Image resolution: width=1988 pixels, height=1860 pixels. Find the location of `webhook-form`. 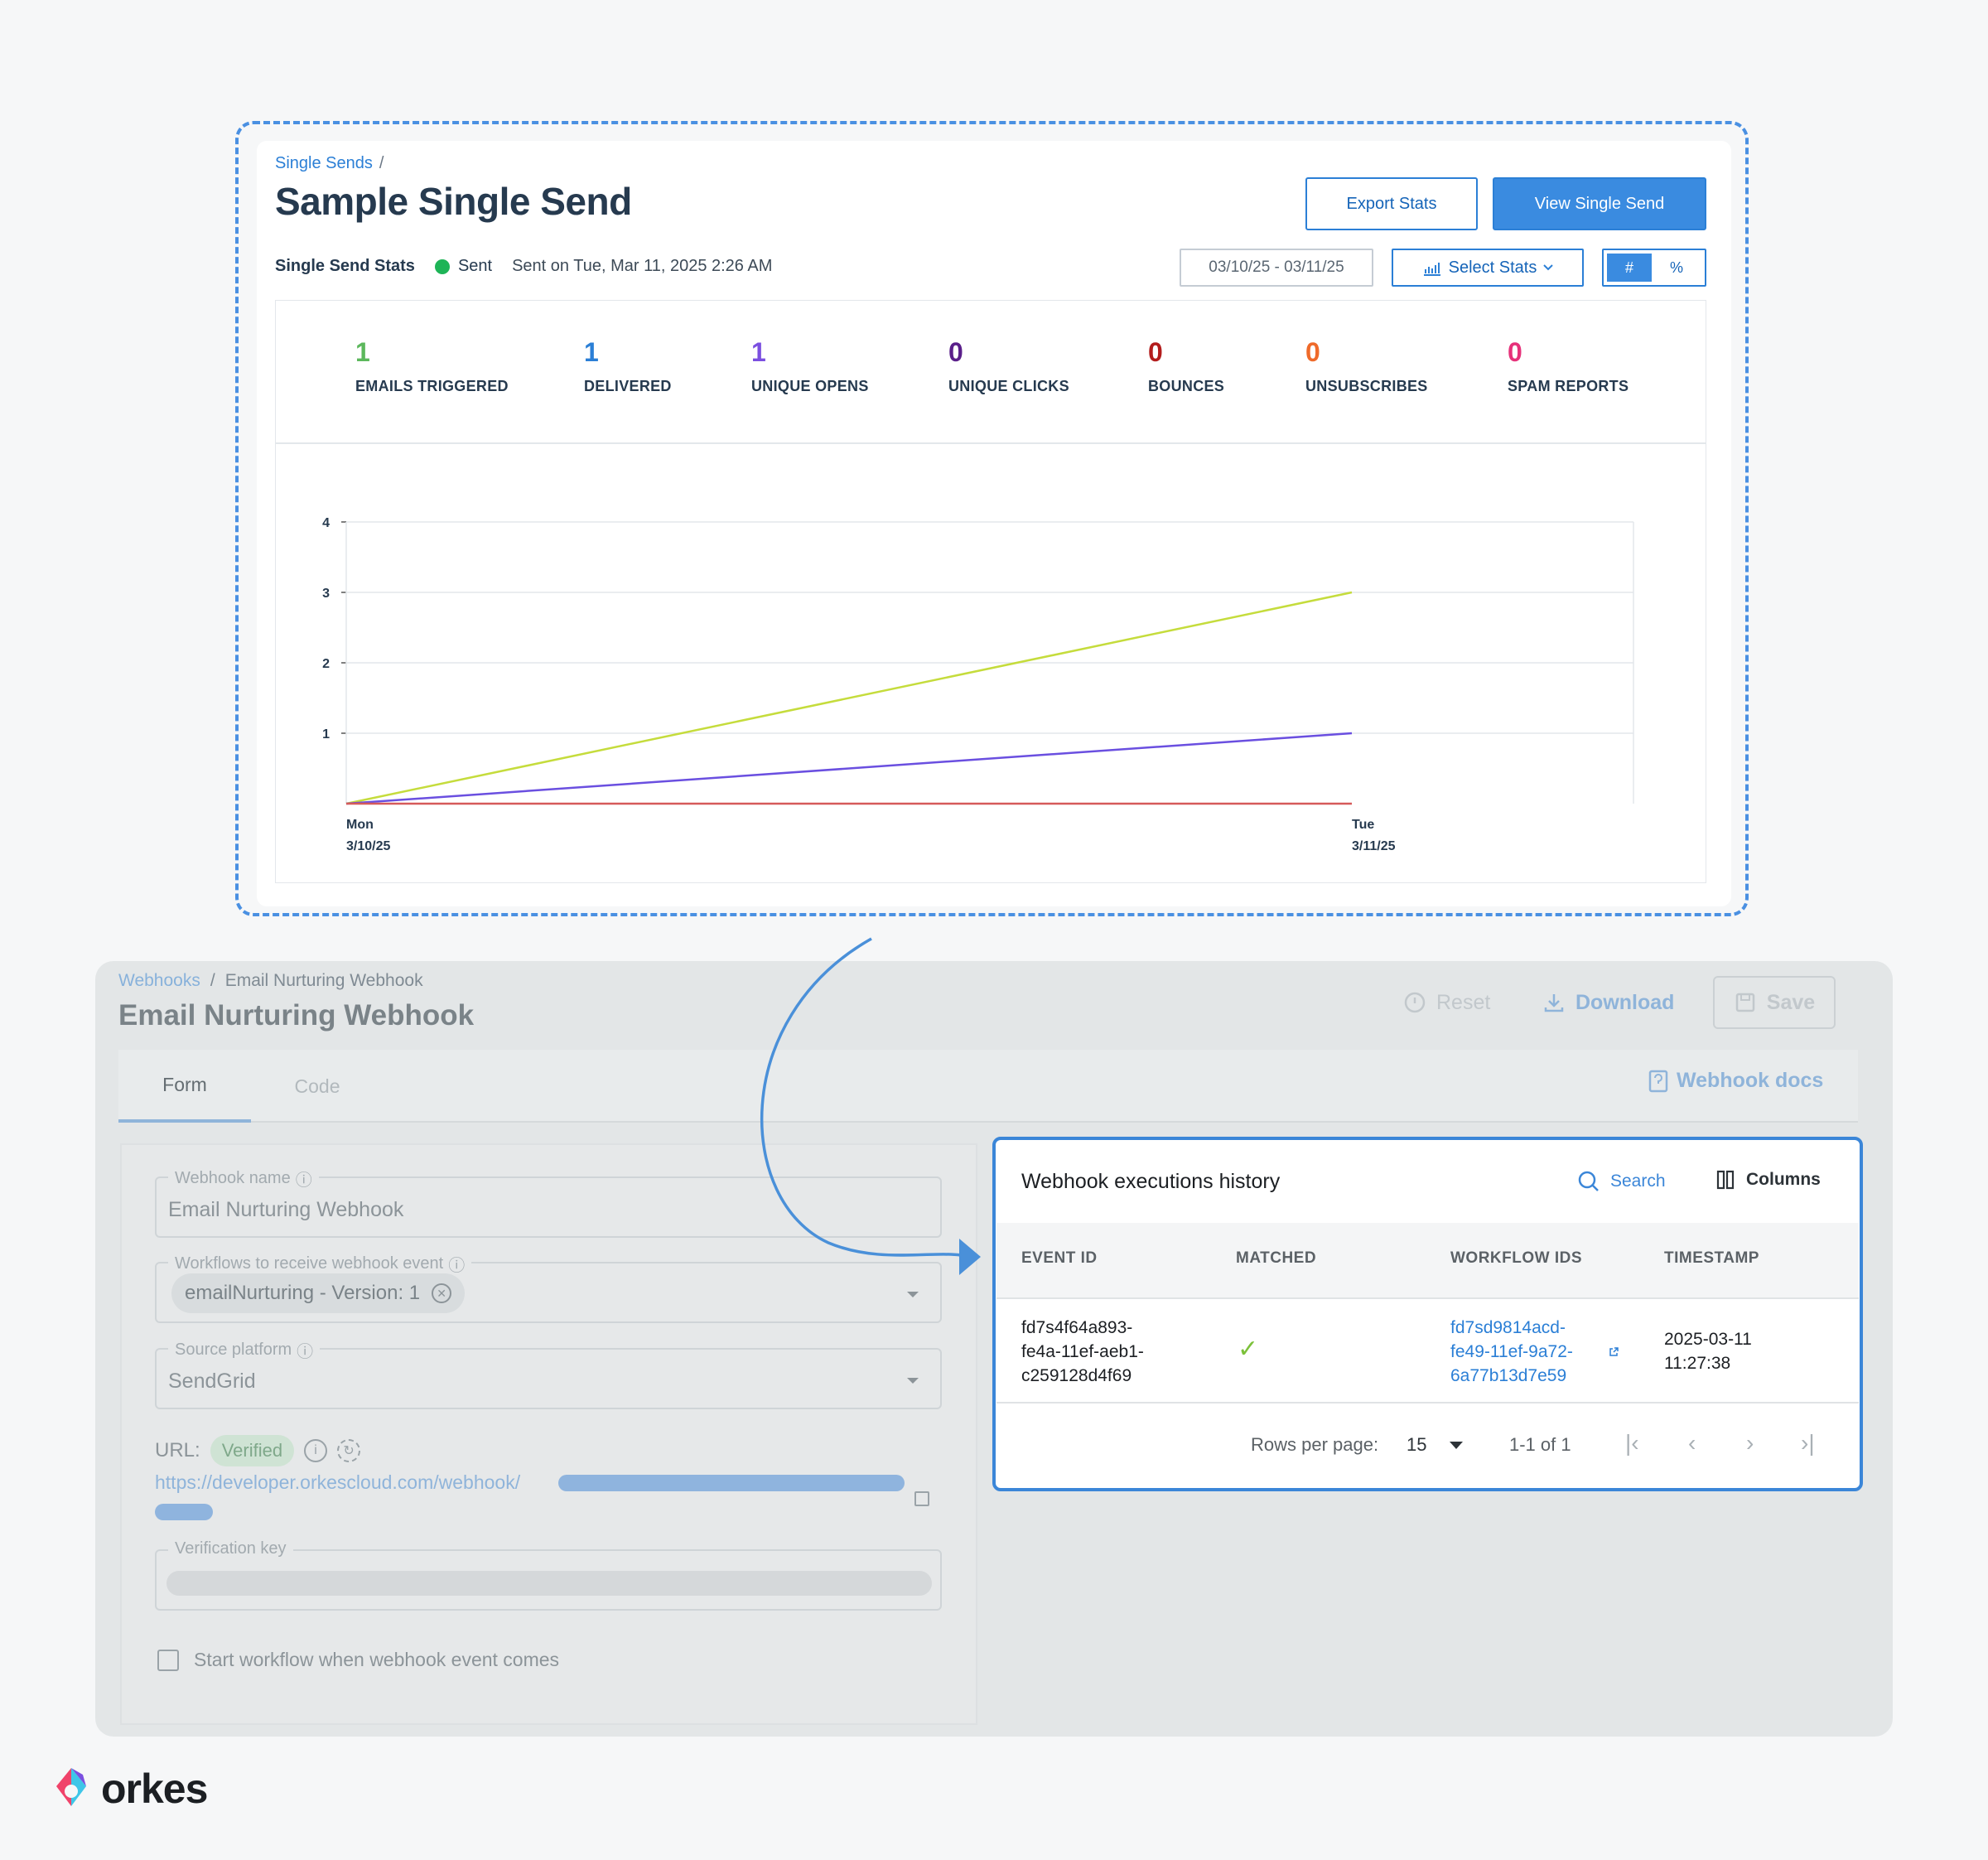

webhook-form is located at coordinates (548, 1434).